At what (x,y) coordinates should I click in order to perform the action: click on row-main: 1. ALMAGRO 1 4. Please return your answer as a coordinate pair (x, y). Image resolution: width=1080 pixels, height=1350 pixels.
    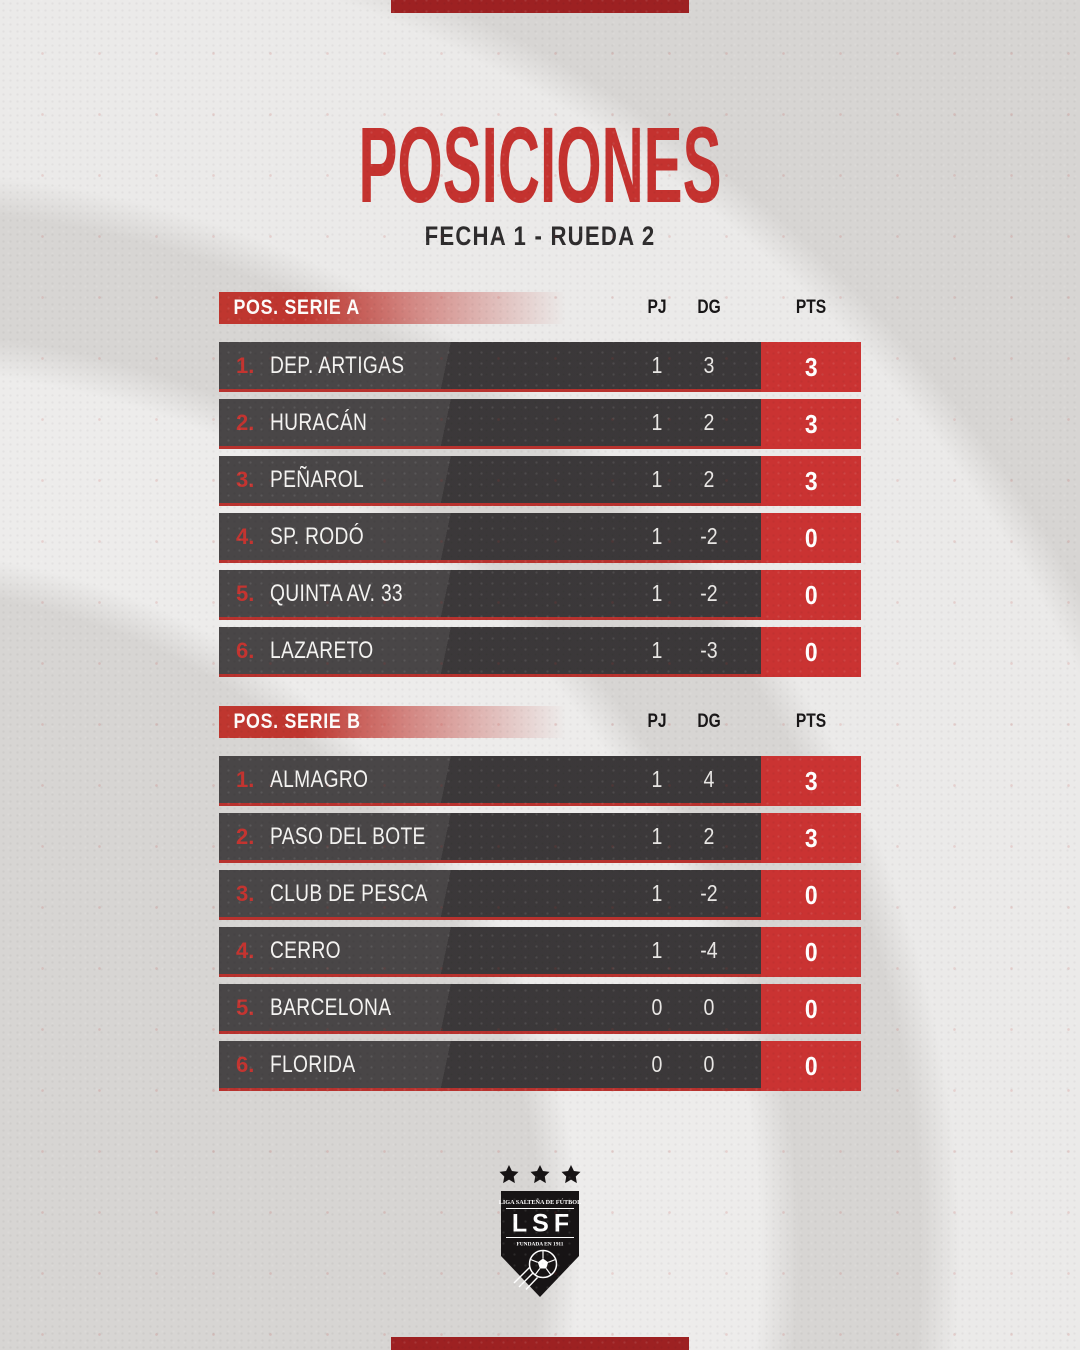
    Looking at the image, I should click on (490, 781).